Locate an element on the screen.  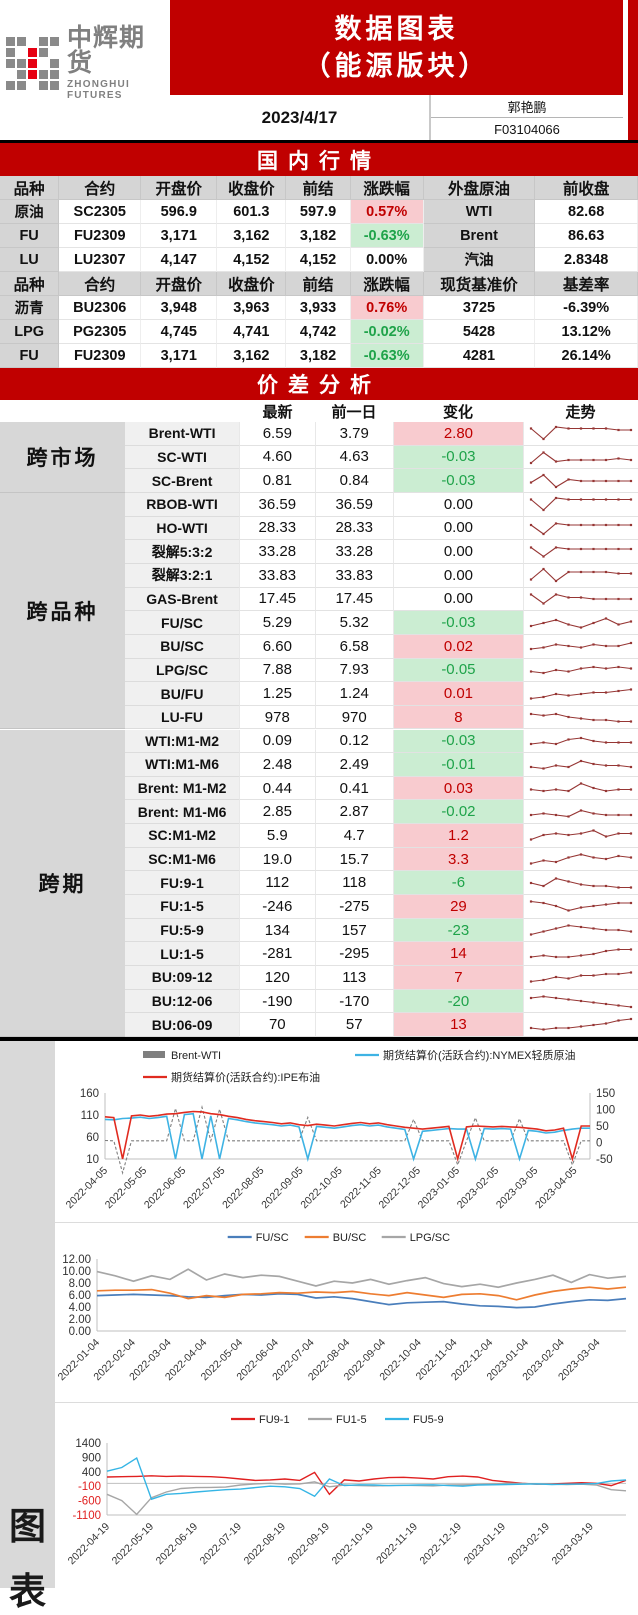
spread-change-cell: 2.80 is located at coordinates (457, 434).